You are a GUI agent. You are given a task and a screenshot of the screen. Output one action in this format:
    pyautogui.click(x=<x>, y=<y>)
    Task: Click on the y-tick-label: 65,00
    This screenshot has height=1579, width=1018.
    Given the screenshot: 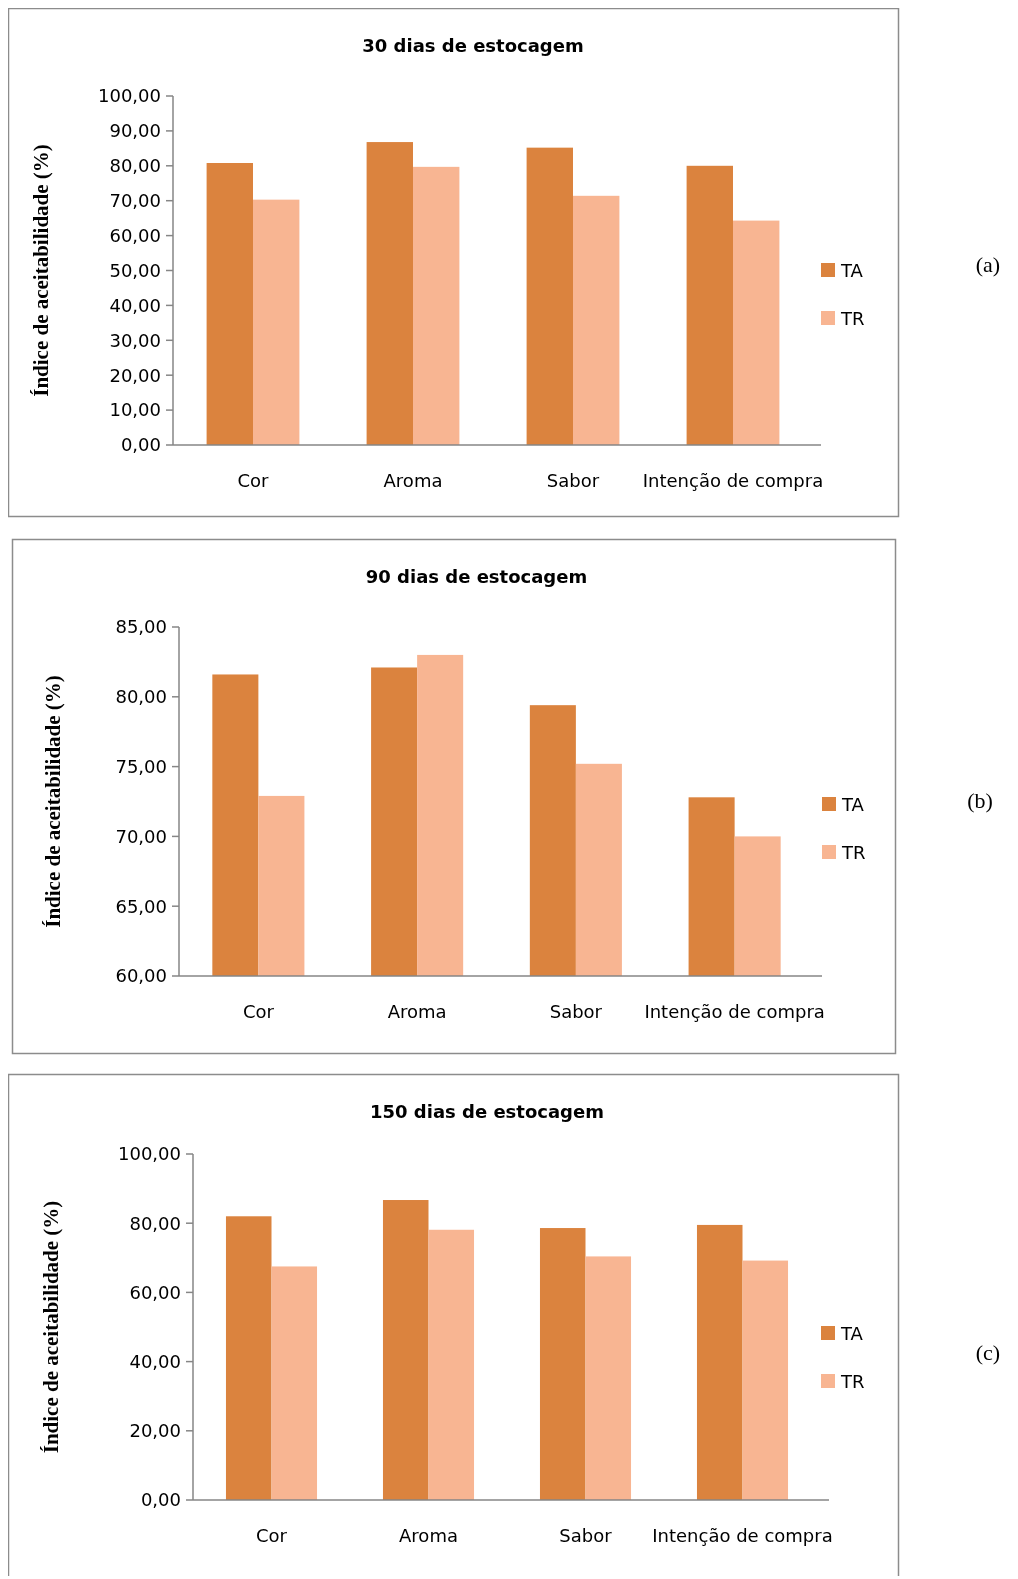 What is the action you would take?
    pyautogui.click(x=141, y=906)
    